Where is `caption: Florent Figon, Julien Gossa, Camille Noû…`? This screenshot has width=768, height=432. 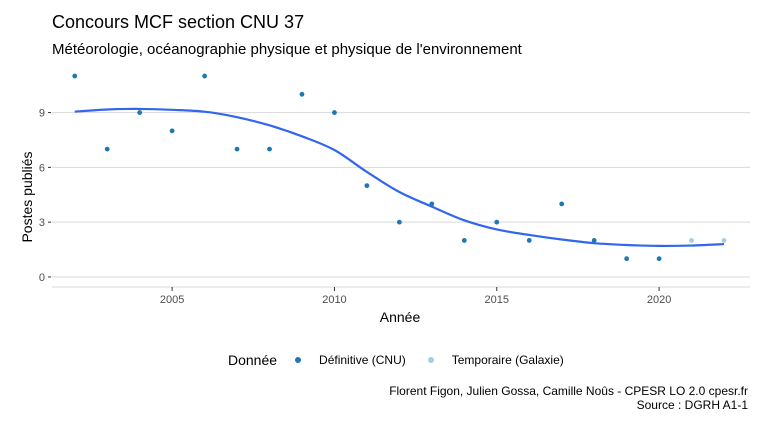 caption: Florent Figon, Julien Gossa, Camille Noû… is located at coordinates (568, 398).